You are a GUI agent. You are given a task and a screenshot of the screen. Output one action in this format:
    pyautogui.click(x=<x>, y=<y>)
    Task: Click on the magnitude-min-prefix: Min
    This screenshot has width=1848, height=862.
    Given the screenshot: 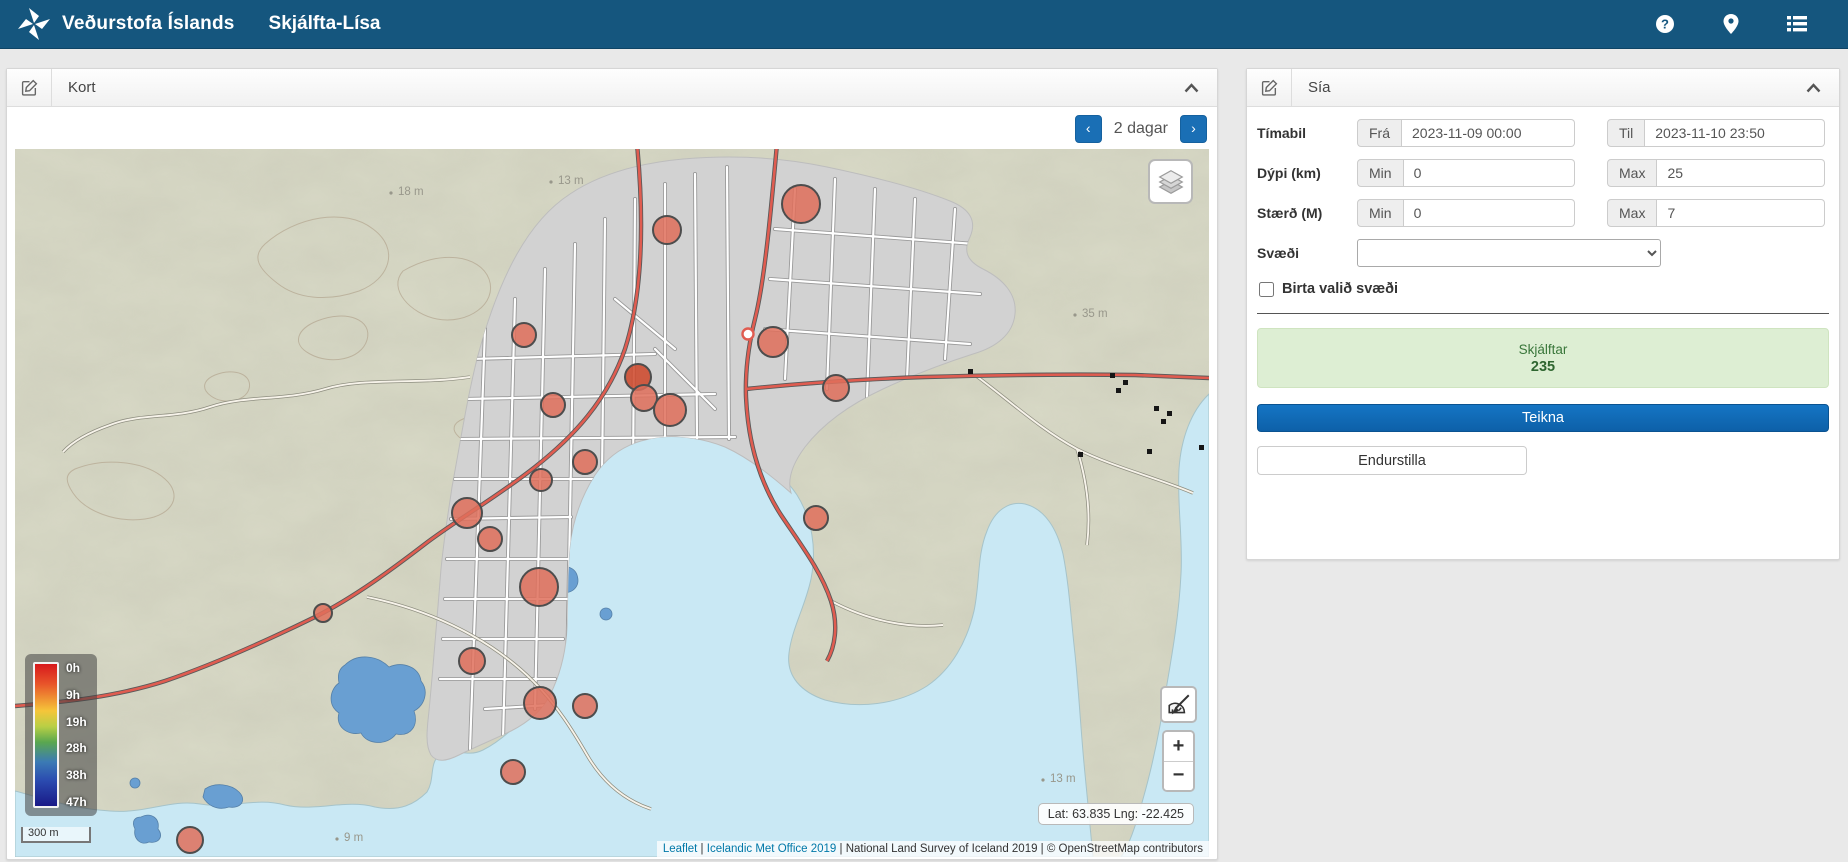 What is the action you would take?
    pyautogui.click(x=1380, y=213)
    